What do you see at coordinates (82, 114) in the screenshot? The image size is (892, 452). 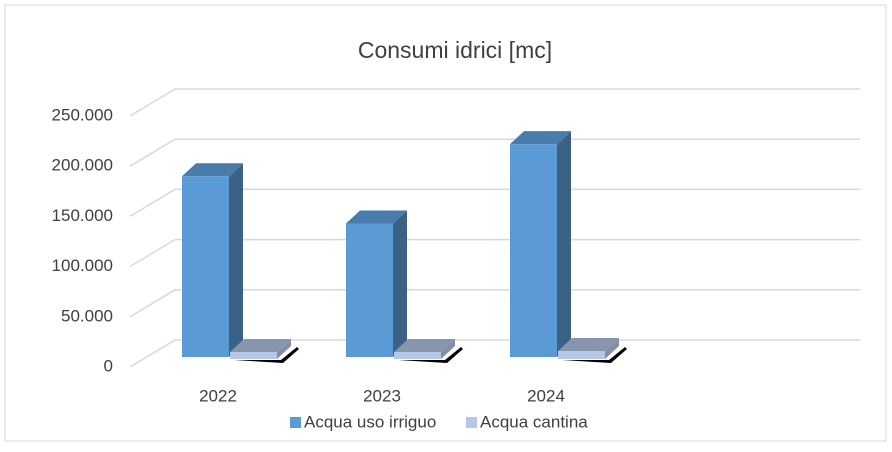 I see `y-tick-label: 250.000` at bounding box center [82, 114].